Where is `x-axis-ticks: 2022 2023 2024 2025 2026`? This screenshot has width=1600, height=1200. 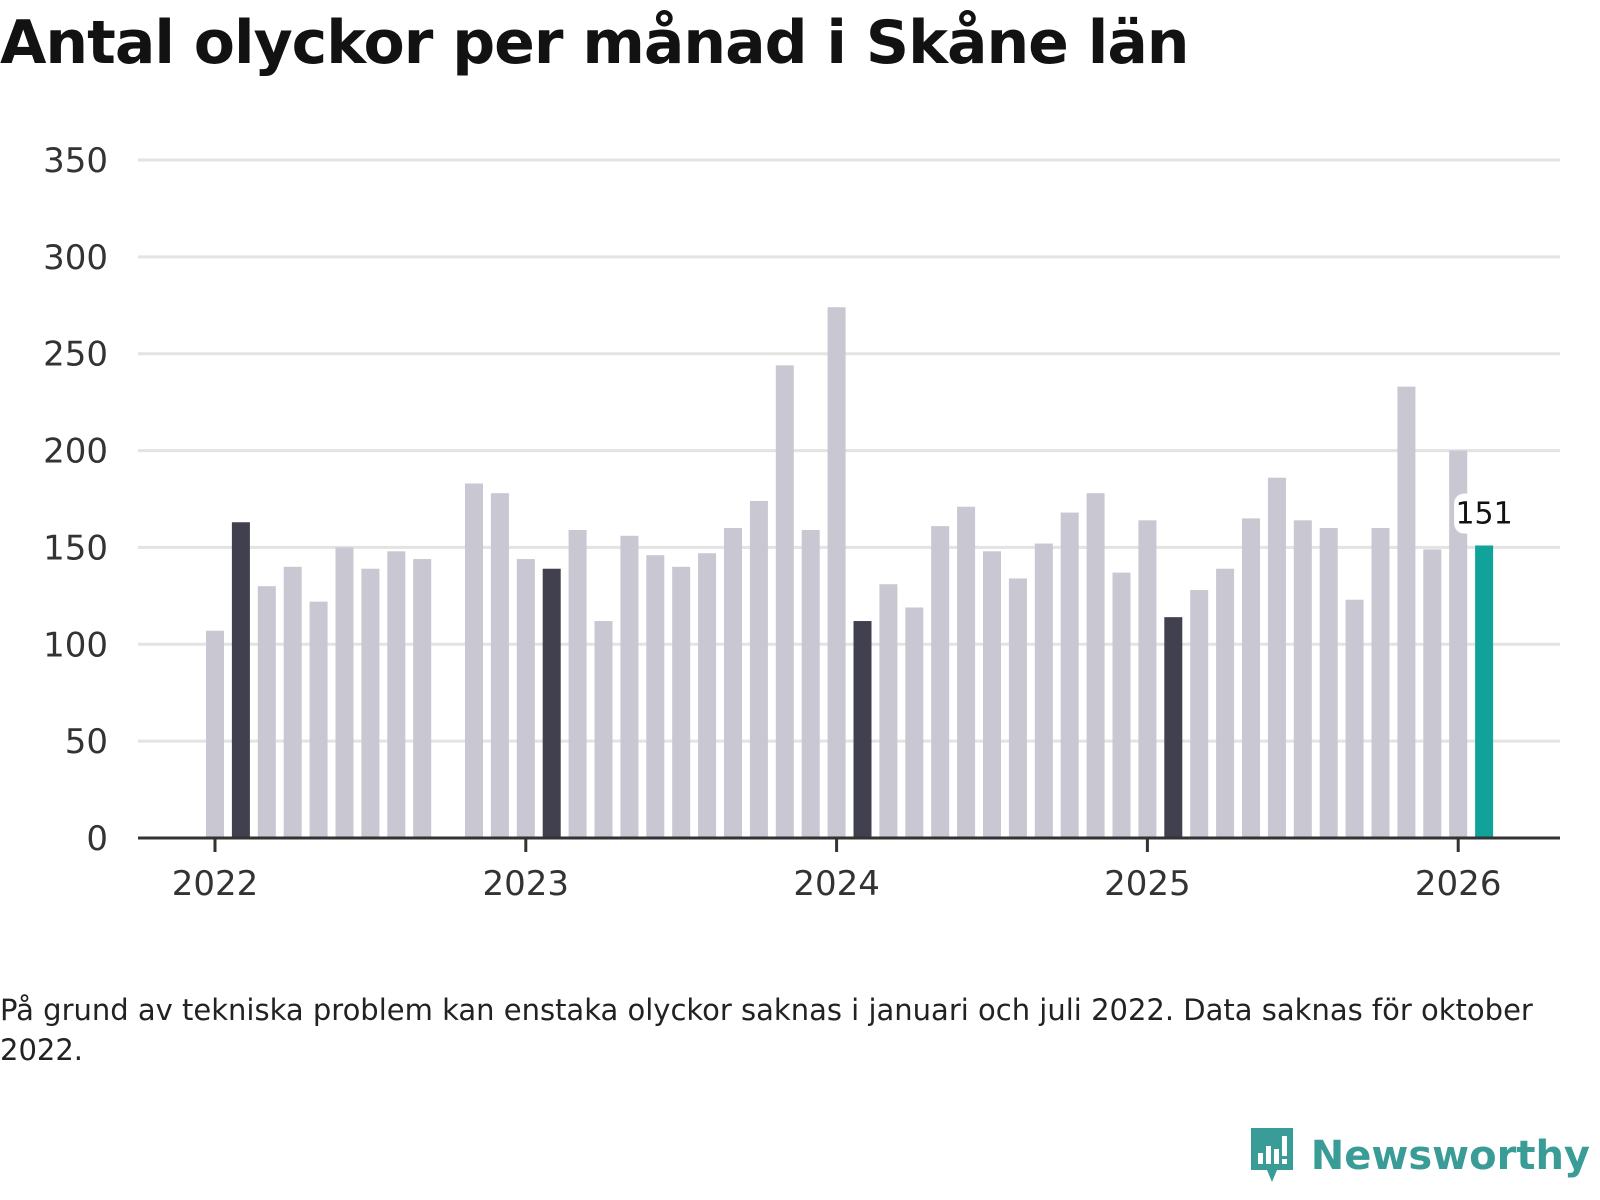
x-axis-ticks: 2022 2023 2024 2025 2026 is located at coordinates (837, 871).